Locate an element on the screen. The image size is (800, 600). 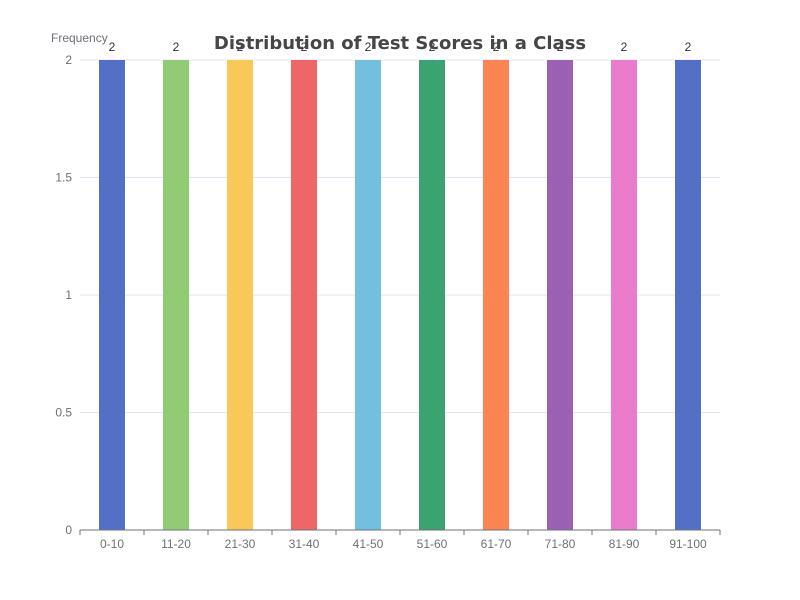
x-tick-label: 51-60 is located at coordinates (432, 544).